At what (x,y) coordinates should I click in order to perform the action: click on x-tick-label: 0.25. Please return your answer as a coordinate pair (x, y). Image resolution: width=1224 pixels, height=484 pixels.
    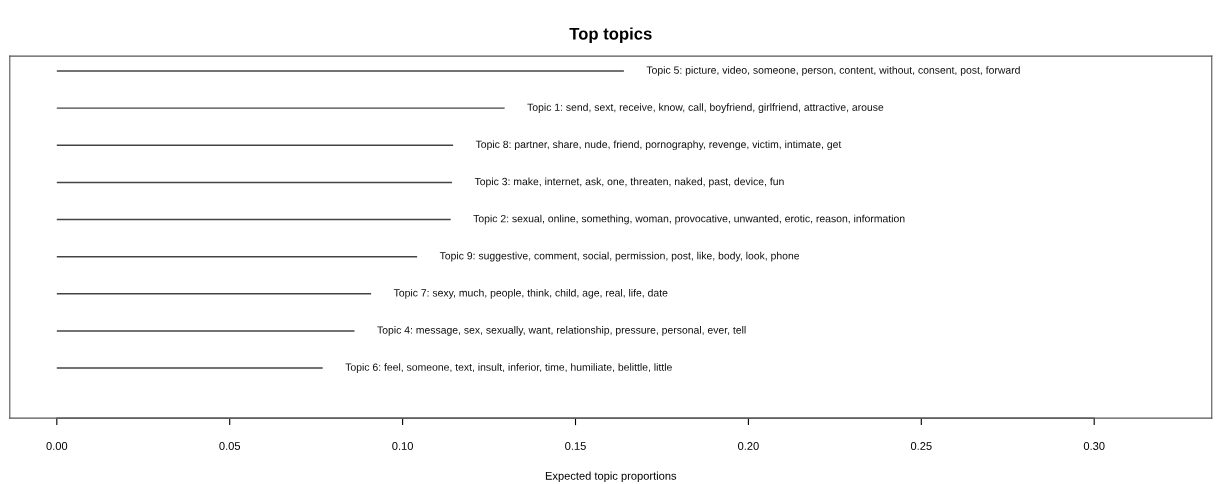
    Looking at the image, I should click on (921, 446).